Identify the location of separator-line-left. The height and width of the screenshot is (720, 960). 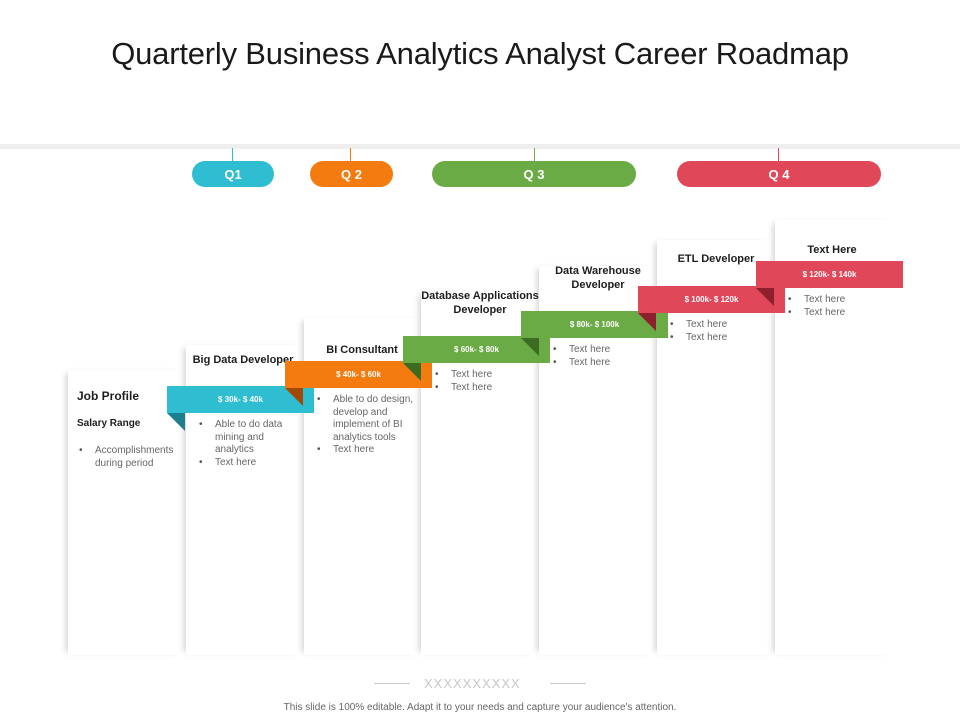
(392, 683).